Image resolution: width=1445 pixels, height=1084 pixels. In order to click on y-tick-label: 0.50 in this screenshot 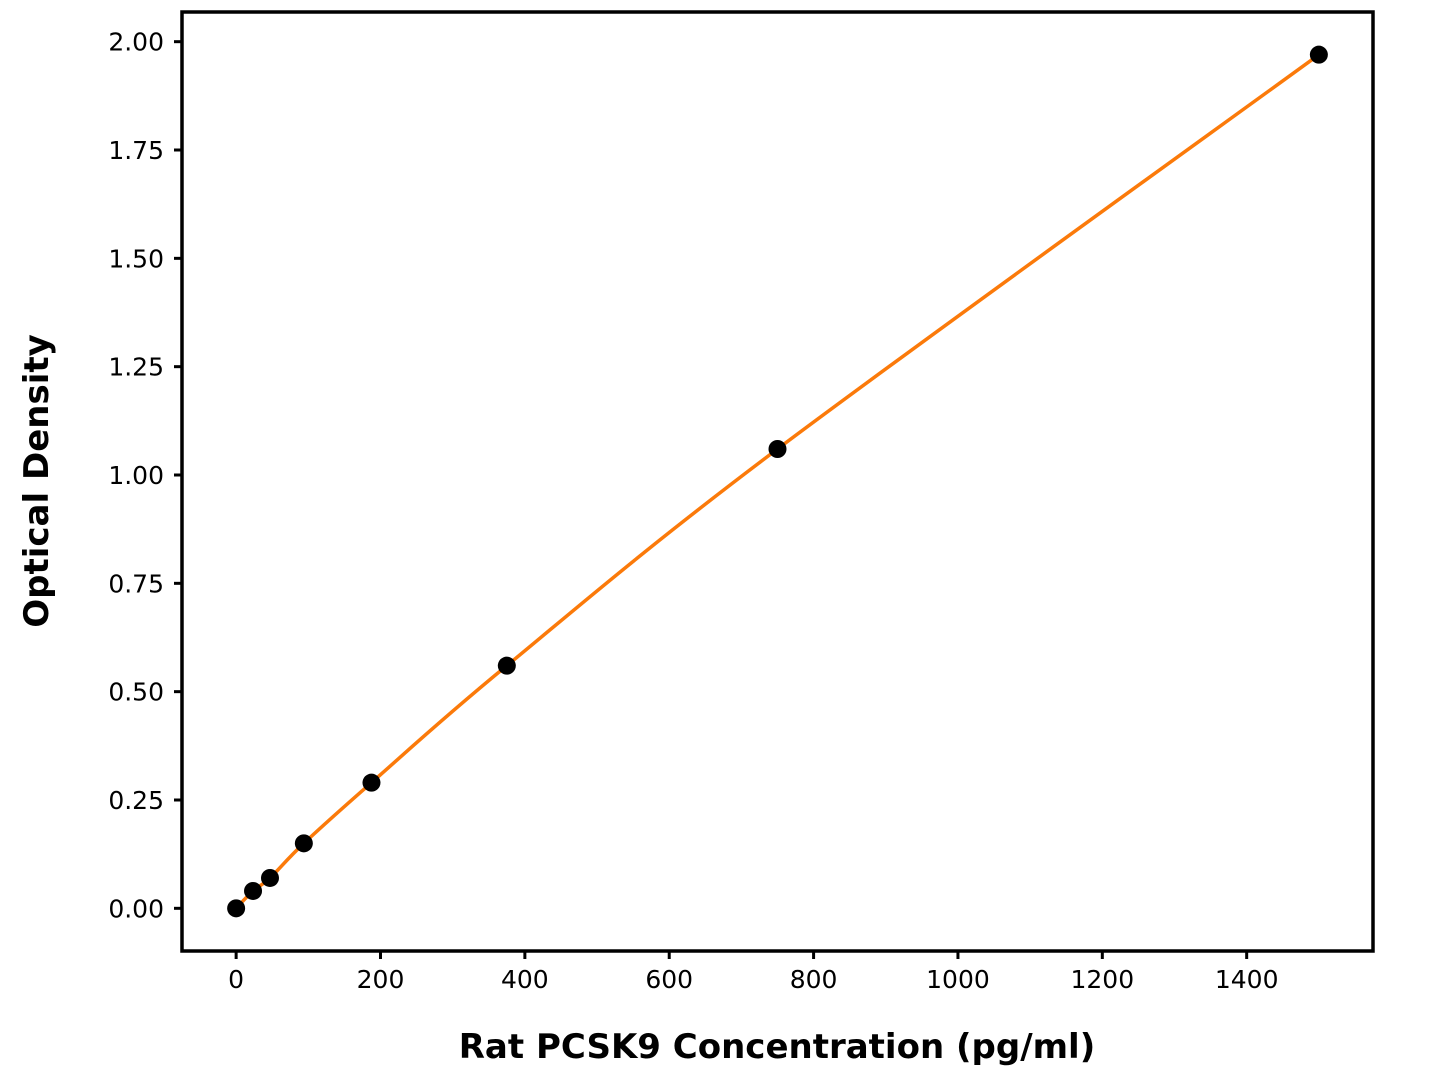, I will do `click(136, 692)`.